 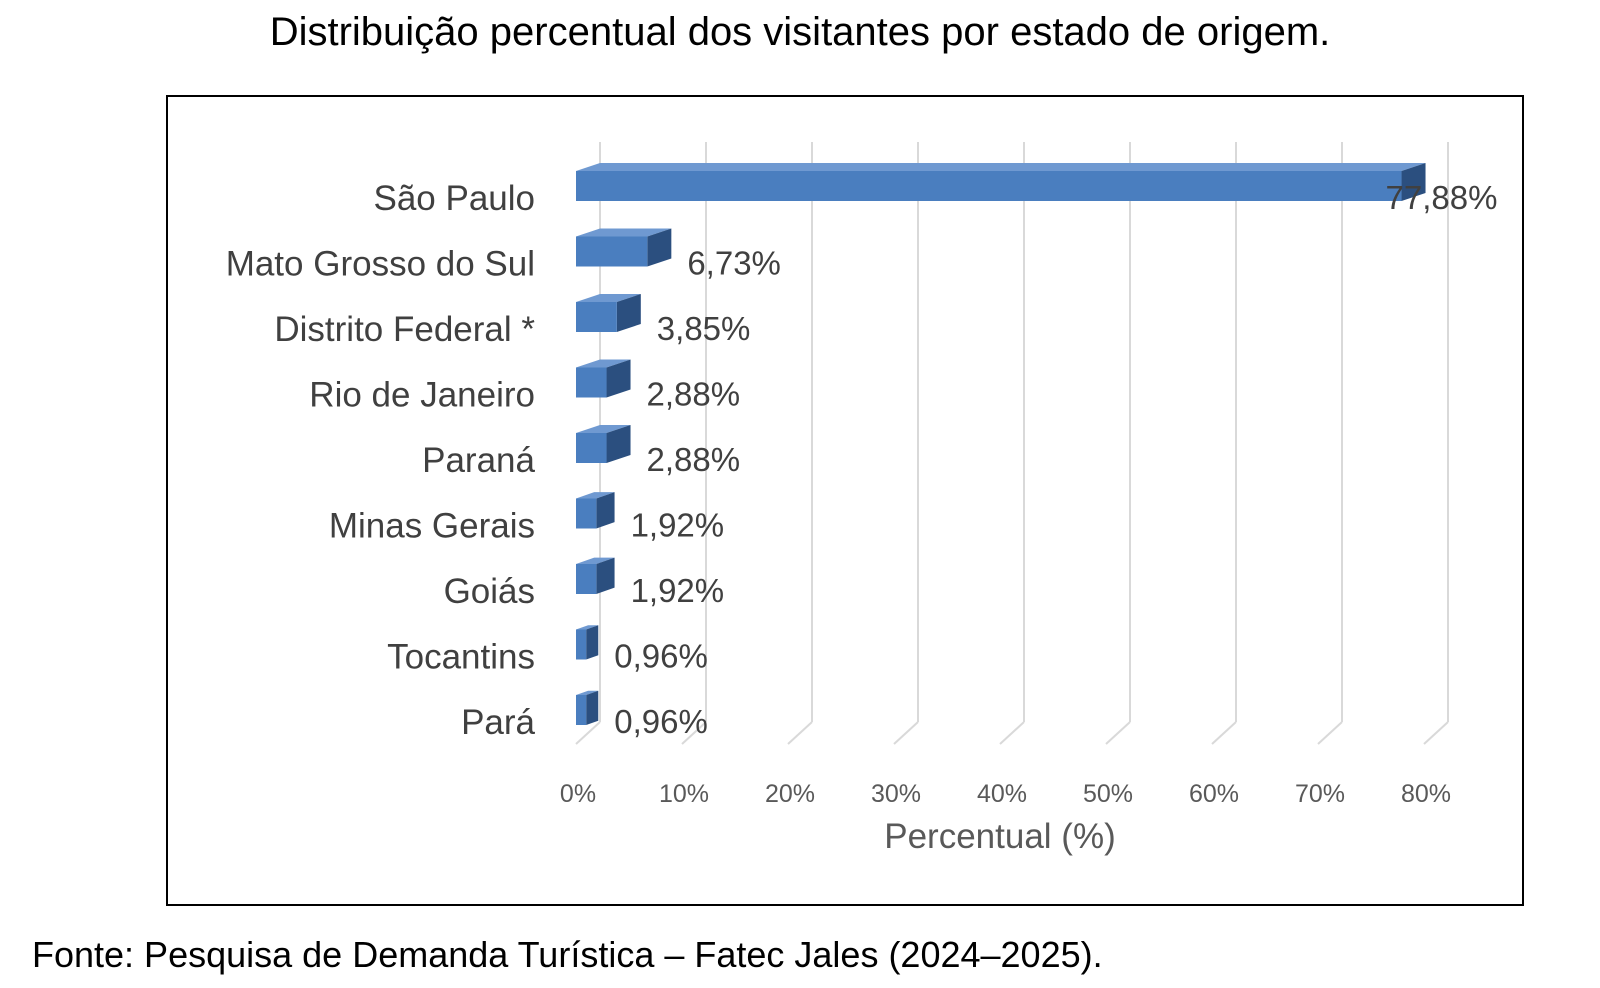 I want to click on data-label: 6,73%, so click(x=734, y=263).